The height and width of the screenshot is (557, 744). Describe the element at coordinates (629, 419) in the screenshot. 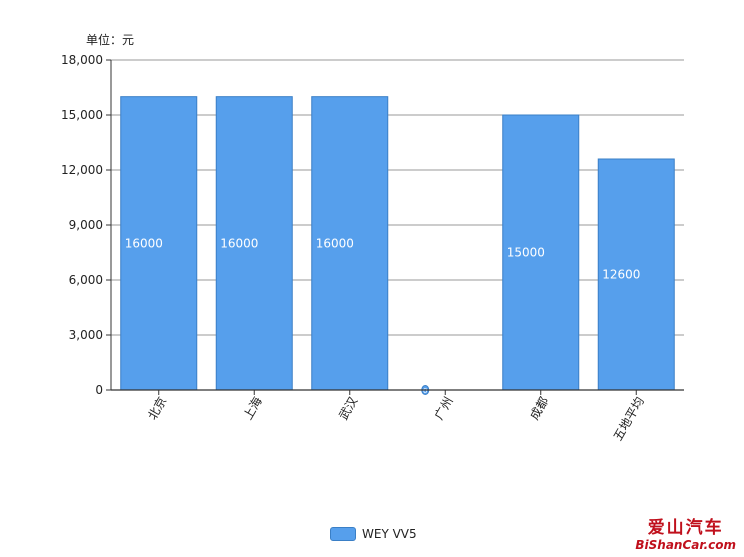

I see `x-category-label: 五地平均` at that location.